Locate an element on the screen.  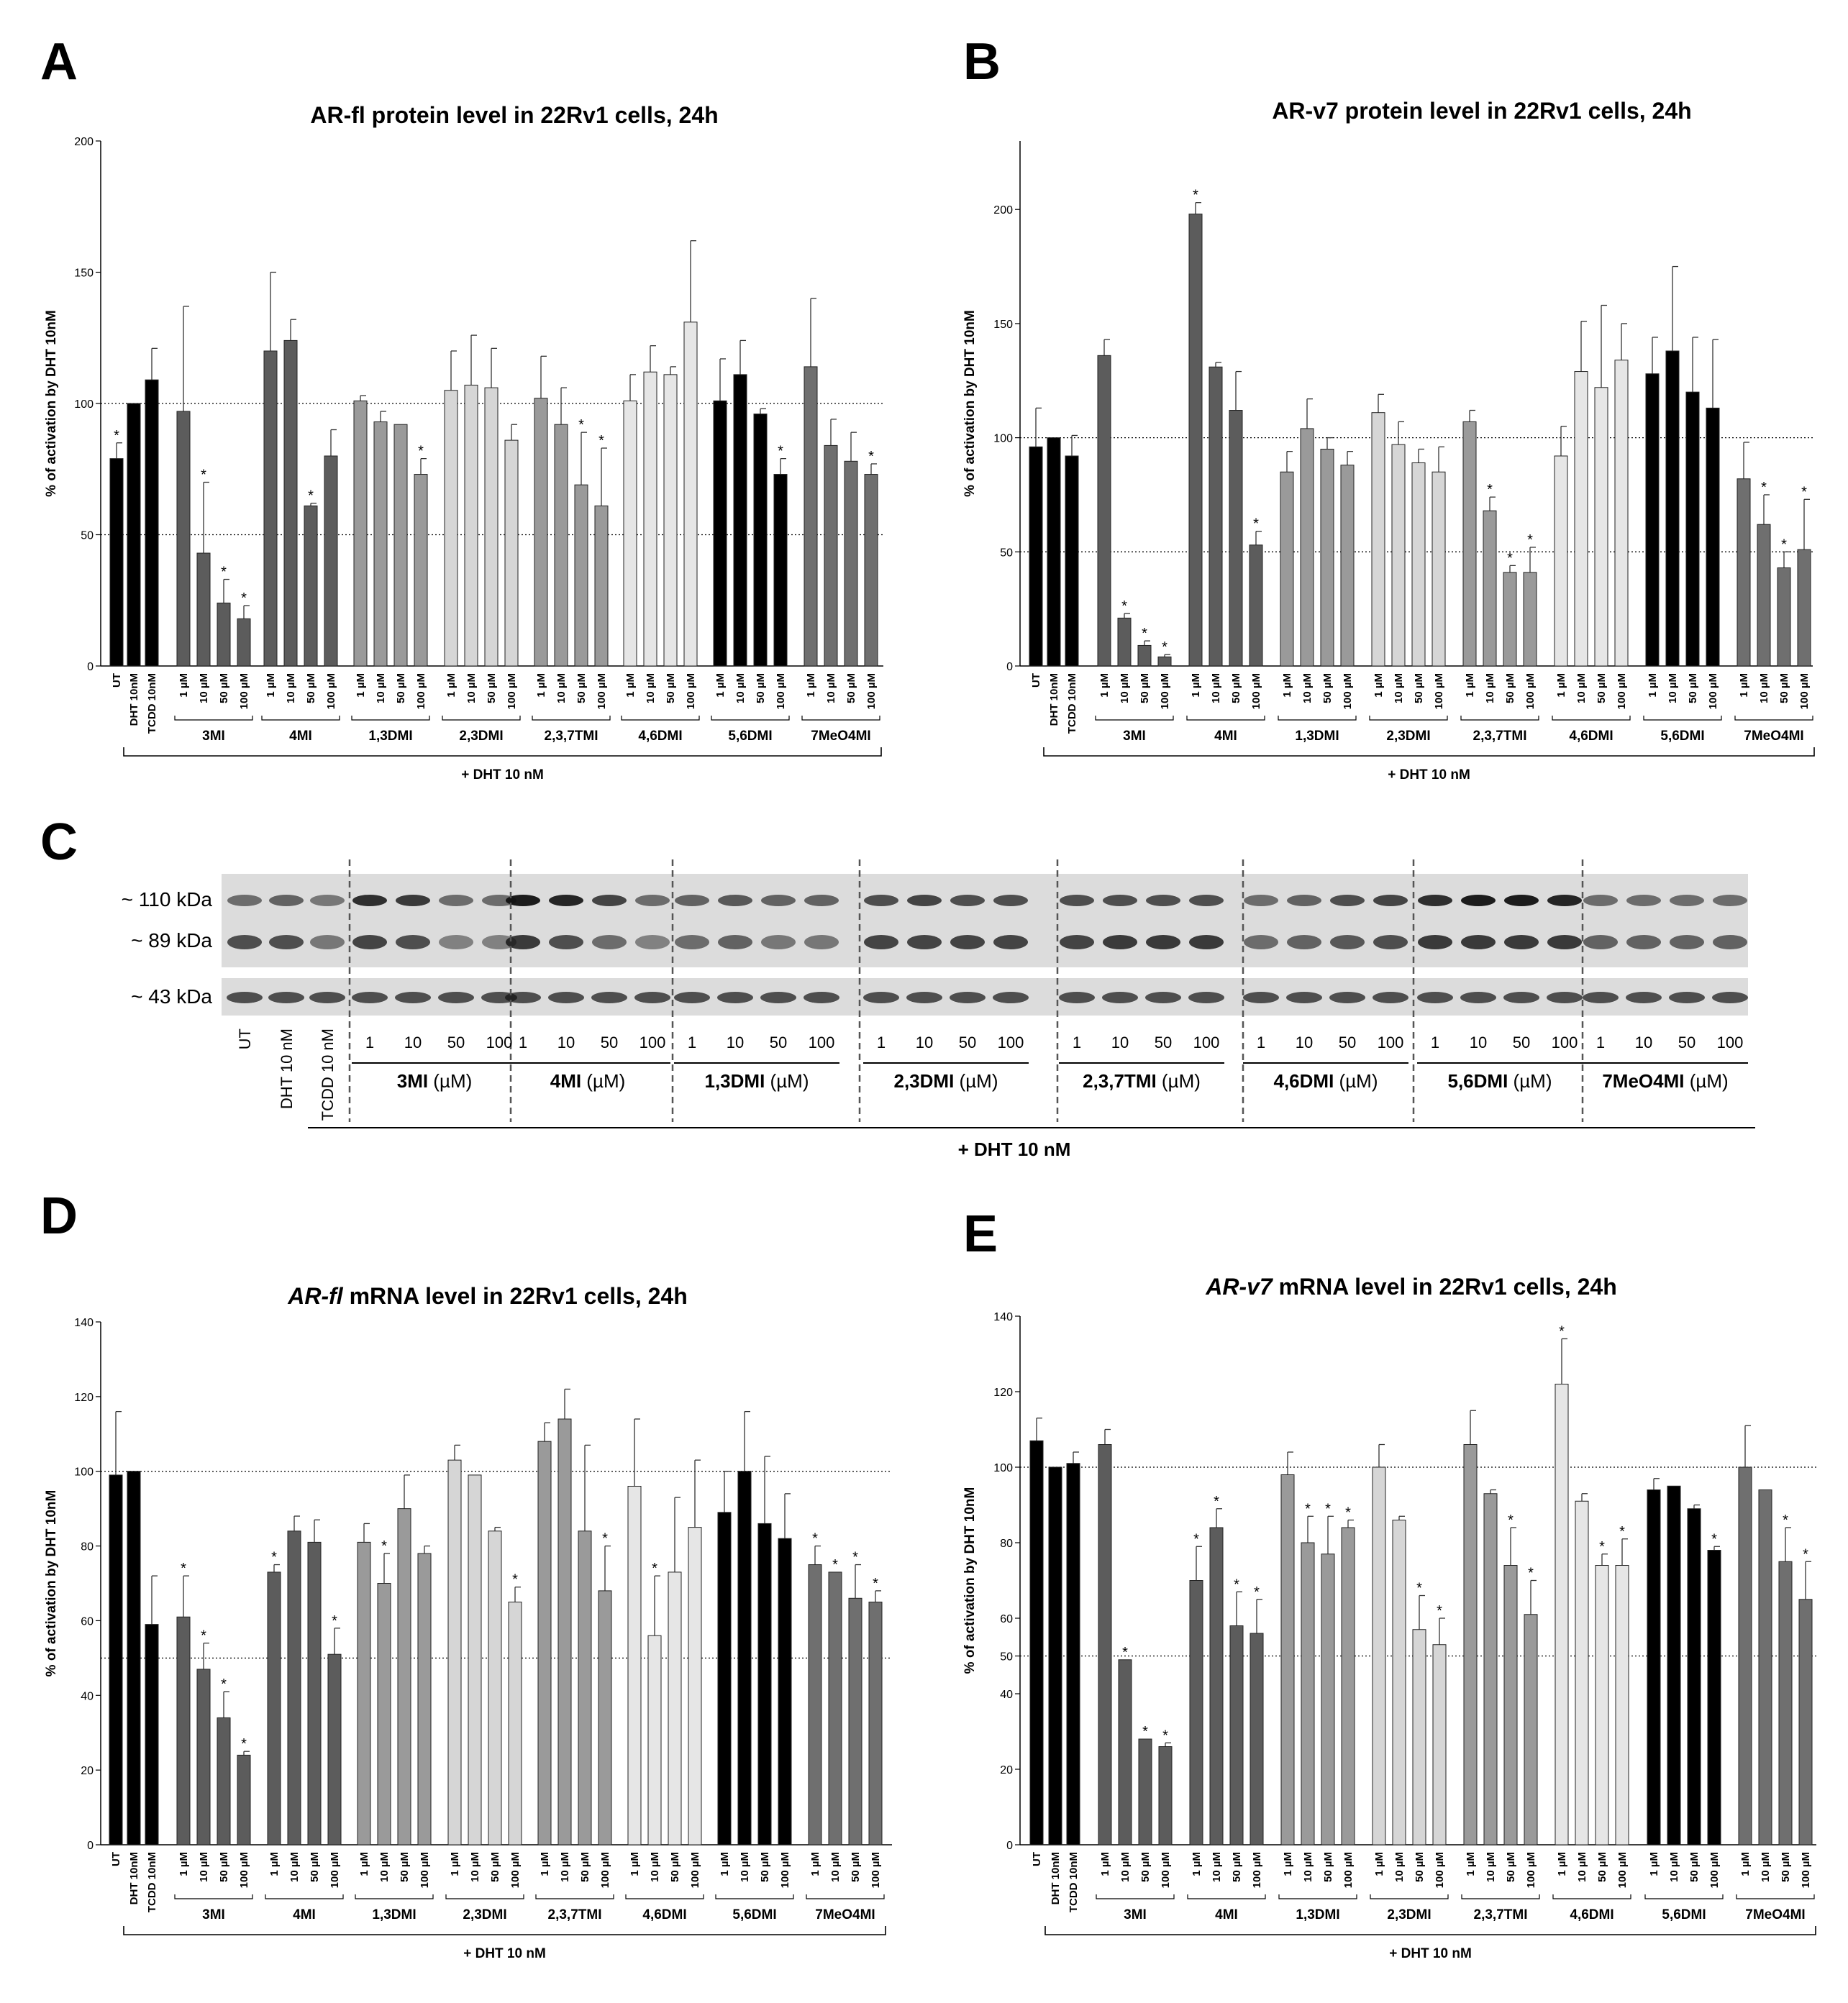
dose-label: 1 is located at coordinates (692, 1042).